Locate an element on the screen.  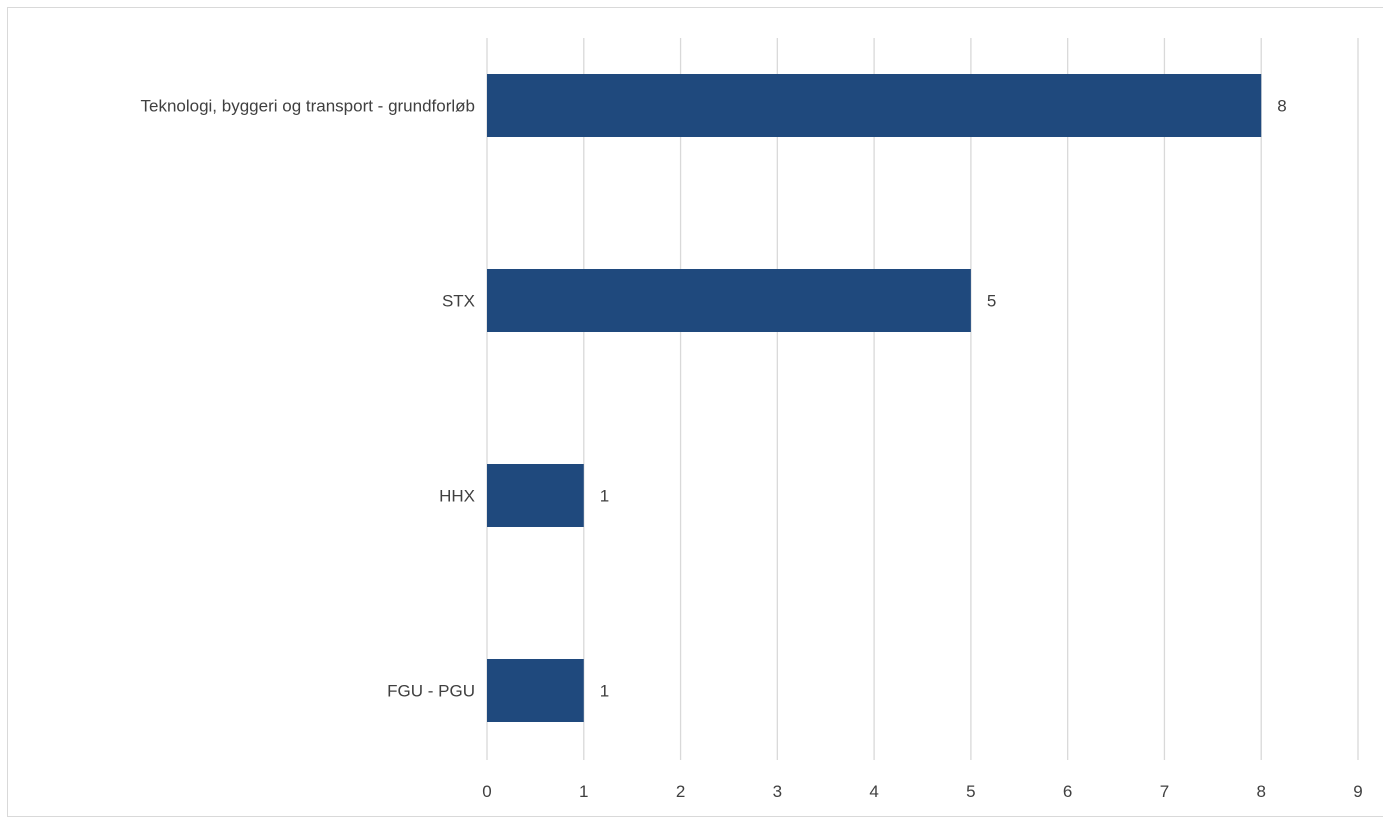
x-tick-label: 3 is located at coordinates (777, 791).